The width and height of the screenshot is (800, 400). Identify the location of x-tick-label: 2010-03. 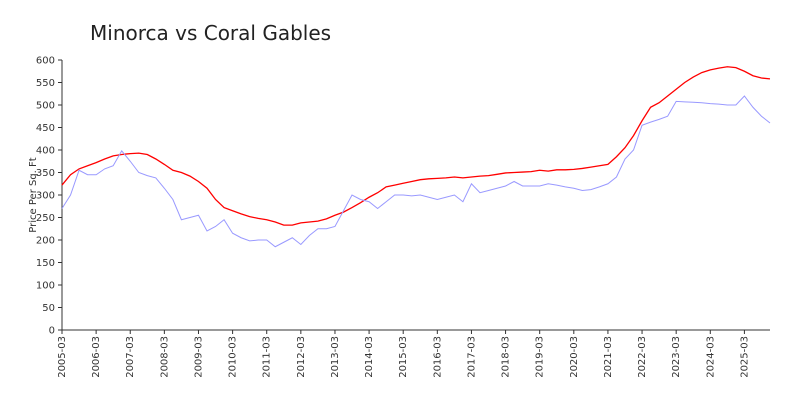
(233, 357).